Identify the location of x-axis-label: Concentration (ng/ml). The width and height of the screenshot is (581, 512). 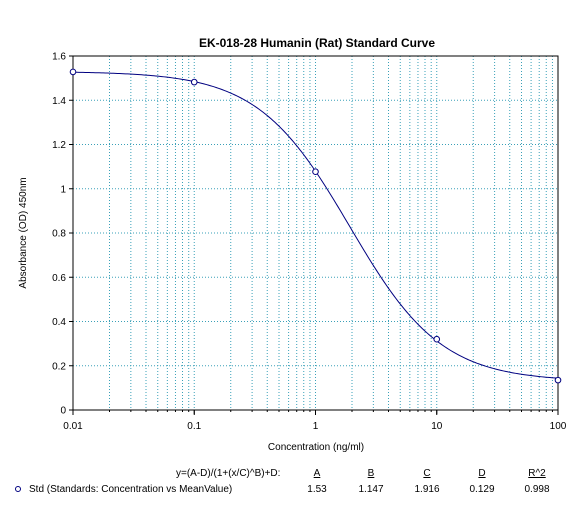
(316, 447).